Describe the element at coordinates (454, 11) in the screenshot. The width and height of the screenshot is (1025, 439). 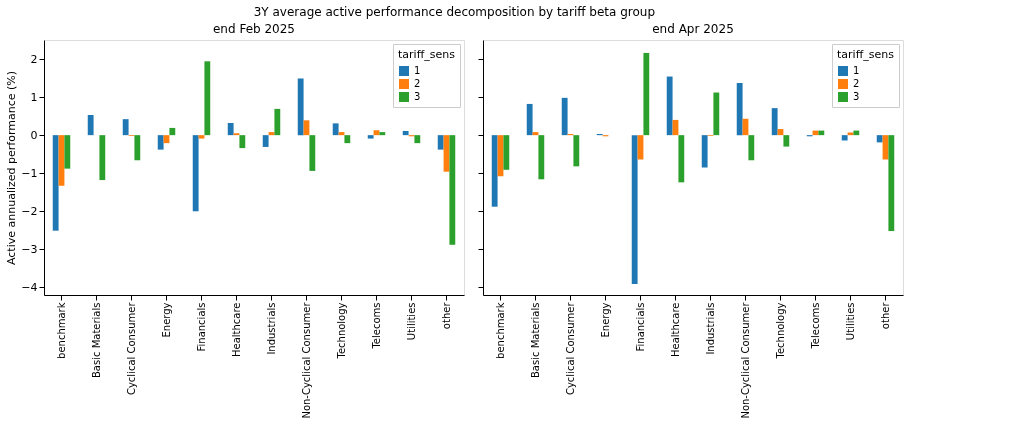
I see `text: 3Y average active performance decomposition by tariff beta group` at that location.